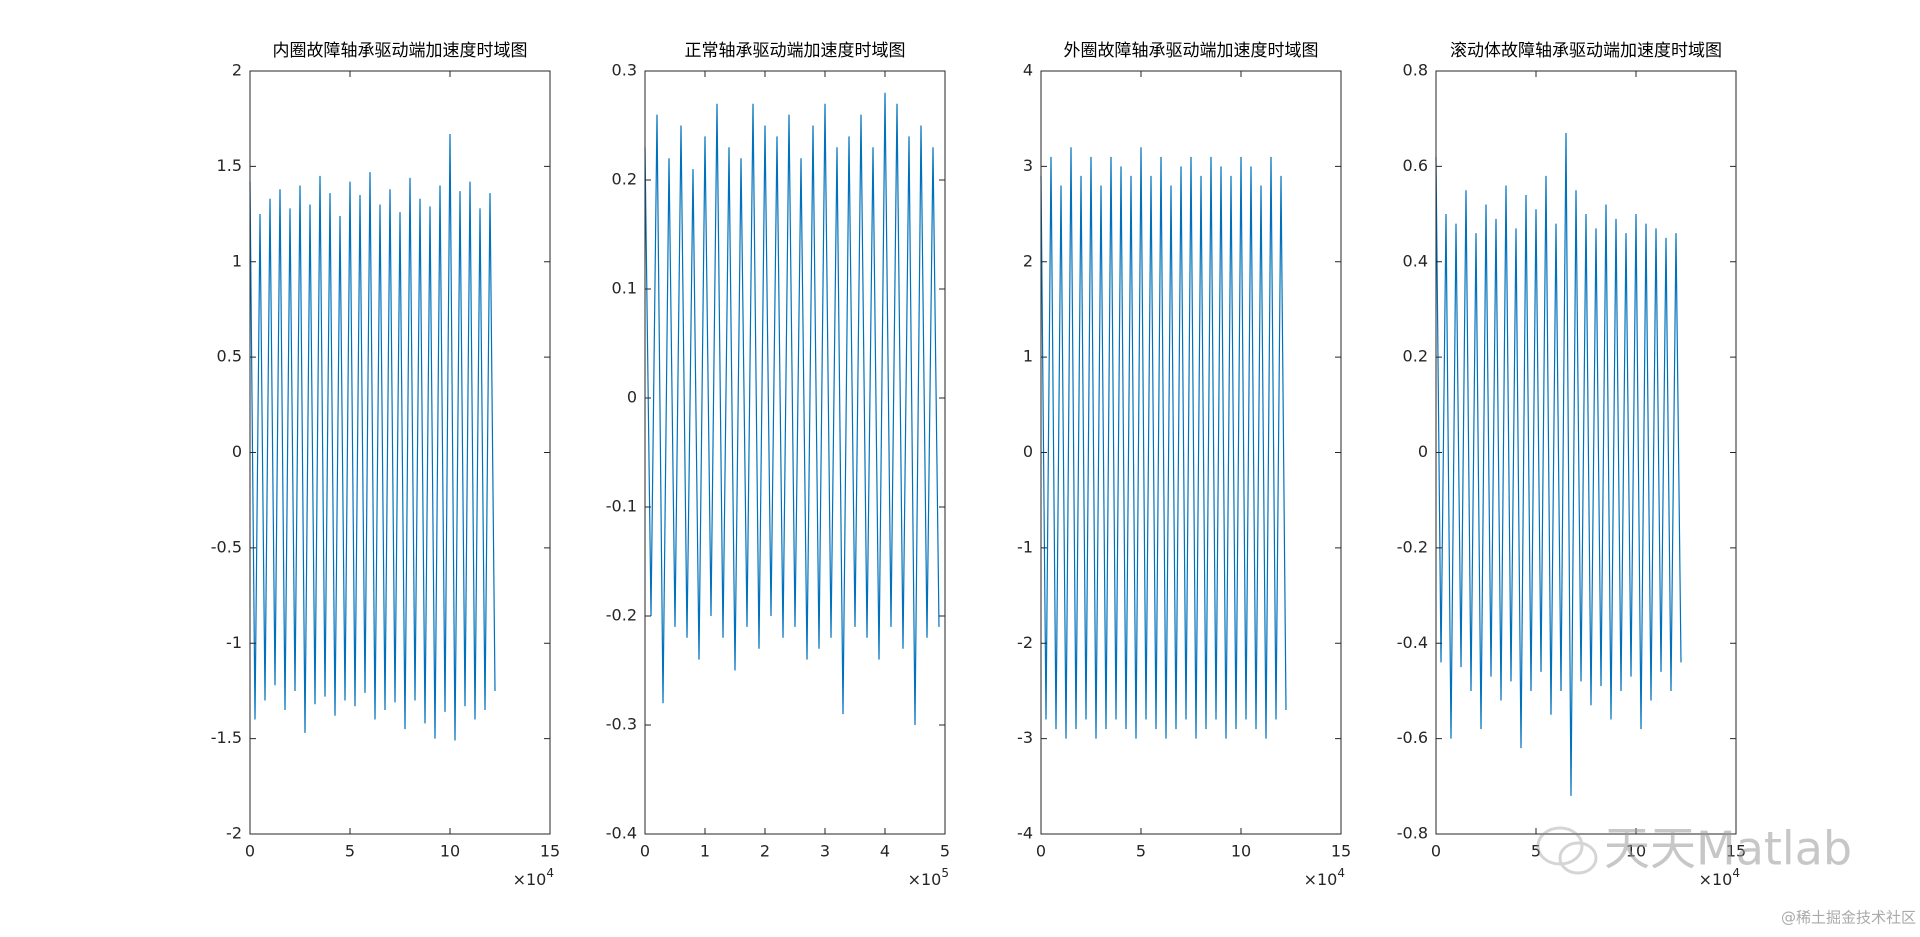  I want to click on y-tick-label: 0.5, so click(229, 356).